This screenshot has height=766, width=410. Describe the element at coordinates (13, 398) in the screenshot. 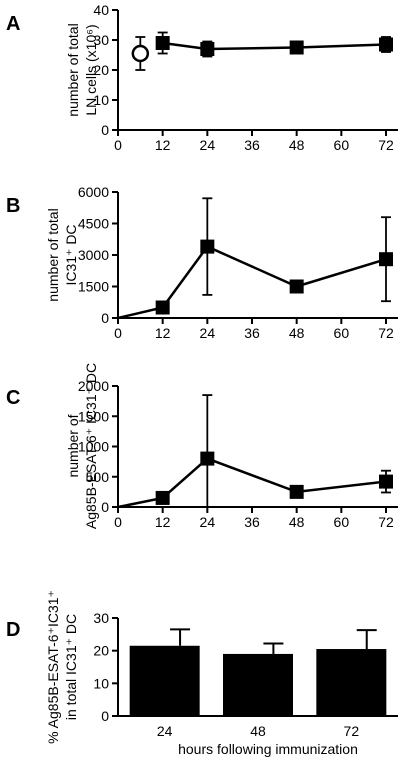

I see `panel-letter: C` at that location.